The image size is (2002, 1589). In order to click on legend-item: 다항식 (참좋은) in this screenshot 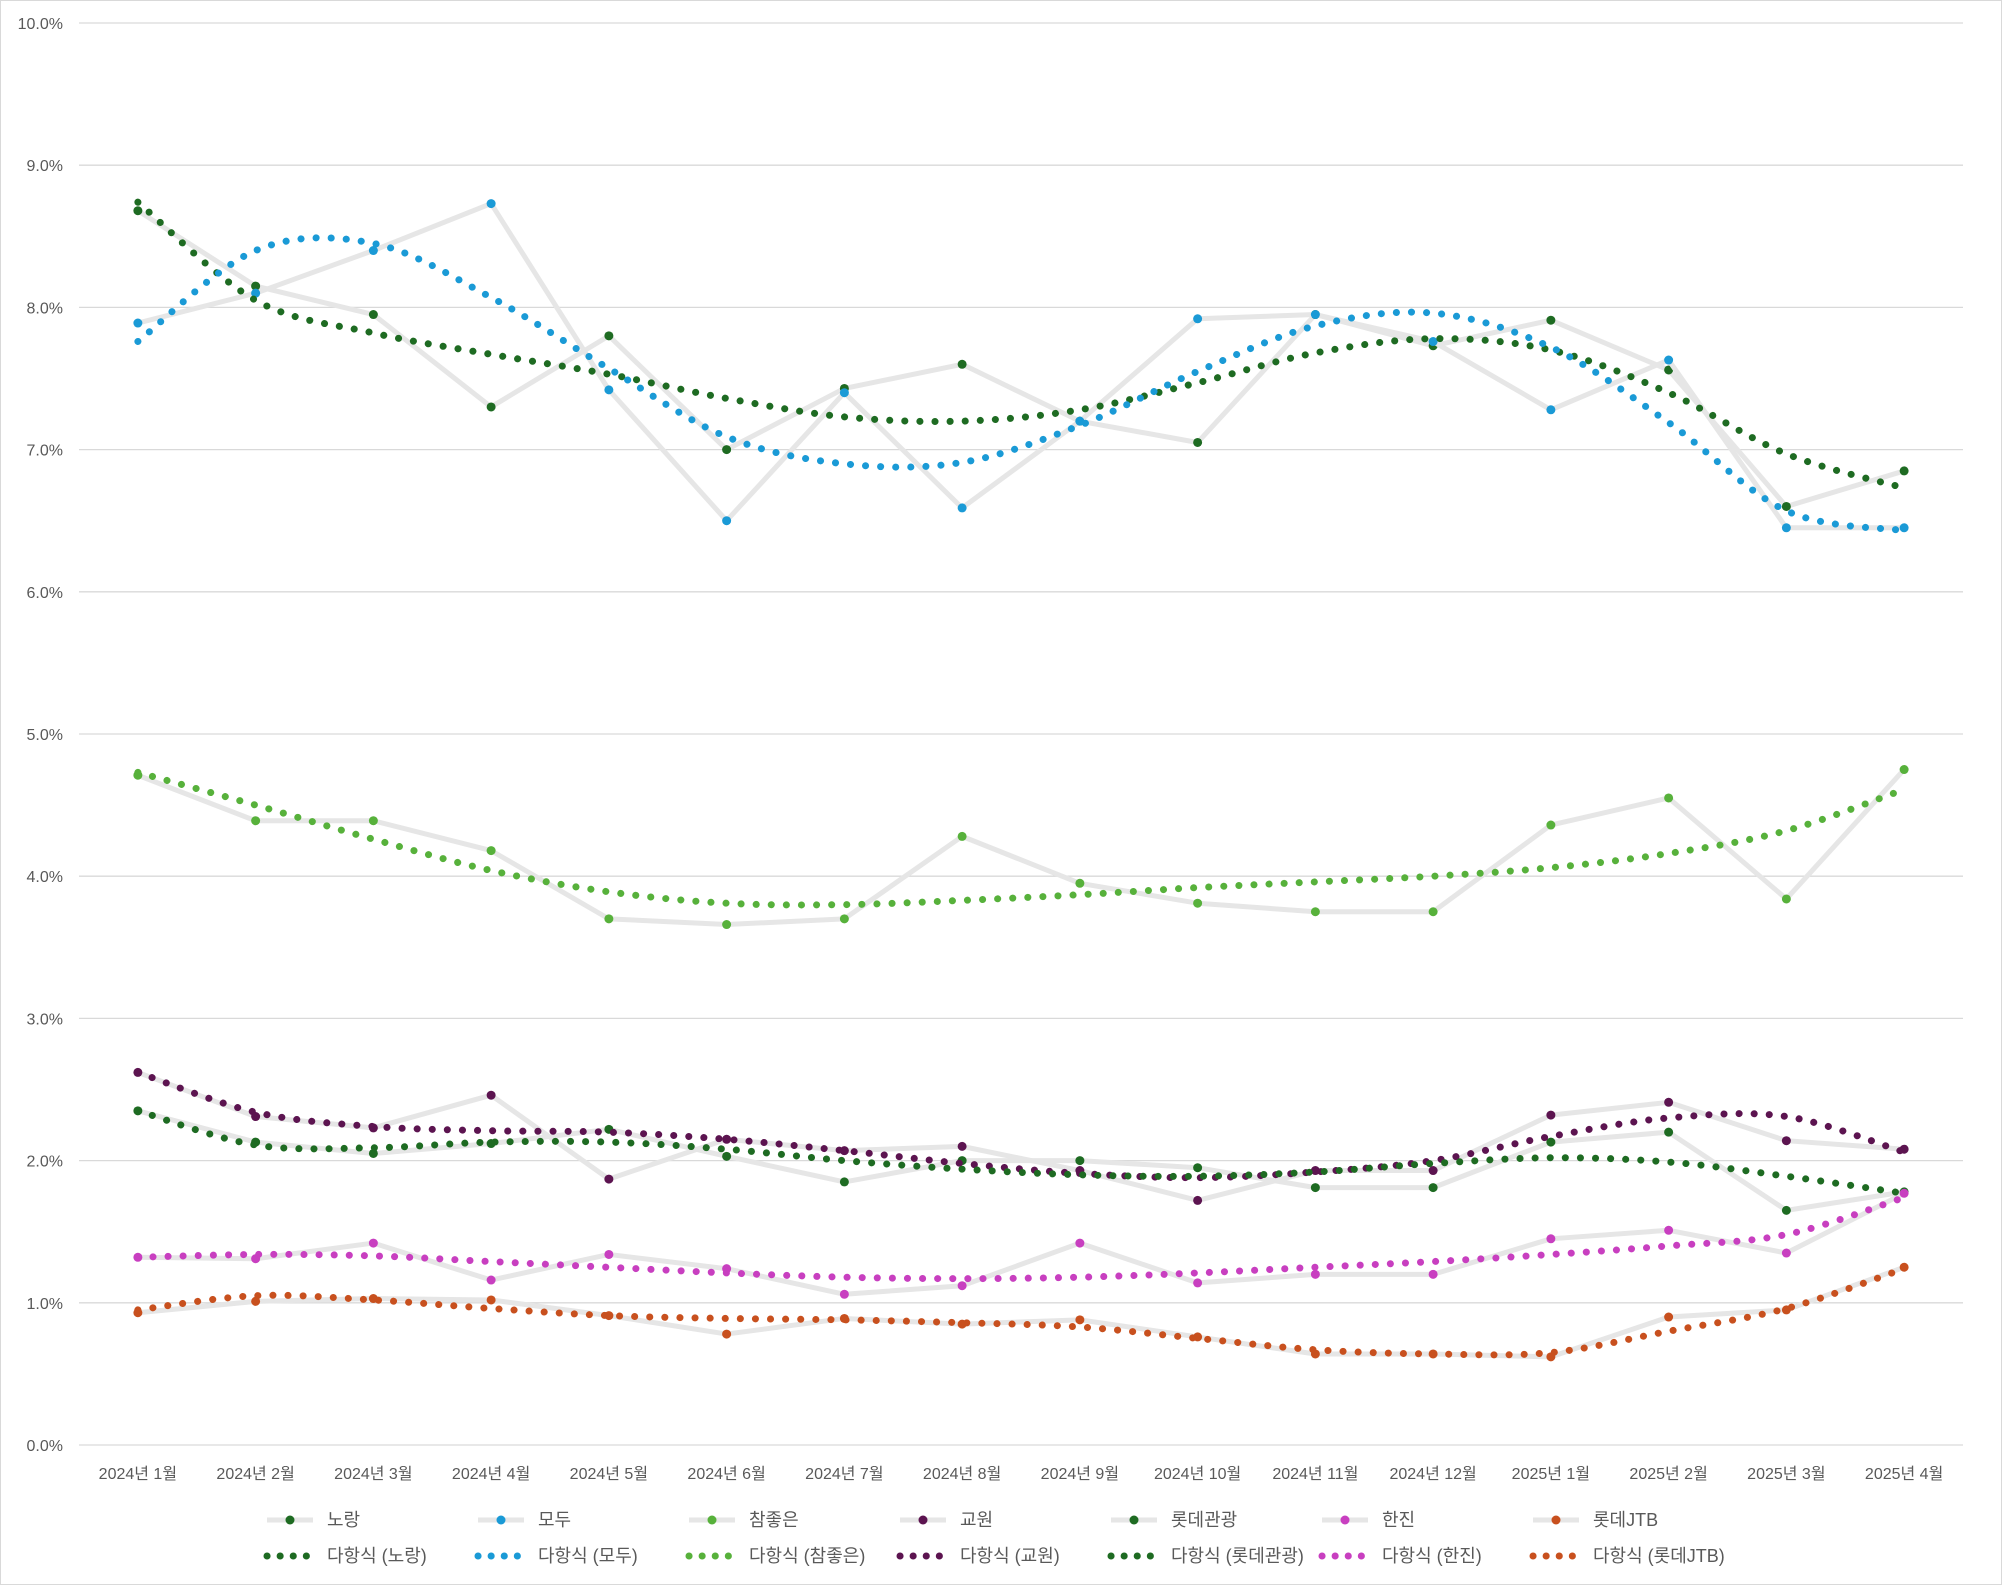, I will do `click(775, 1556)`.